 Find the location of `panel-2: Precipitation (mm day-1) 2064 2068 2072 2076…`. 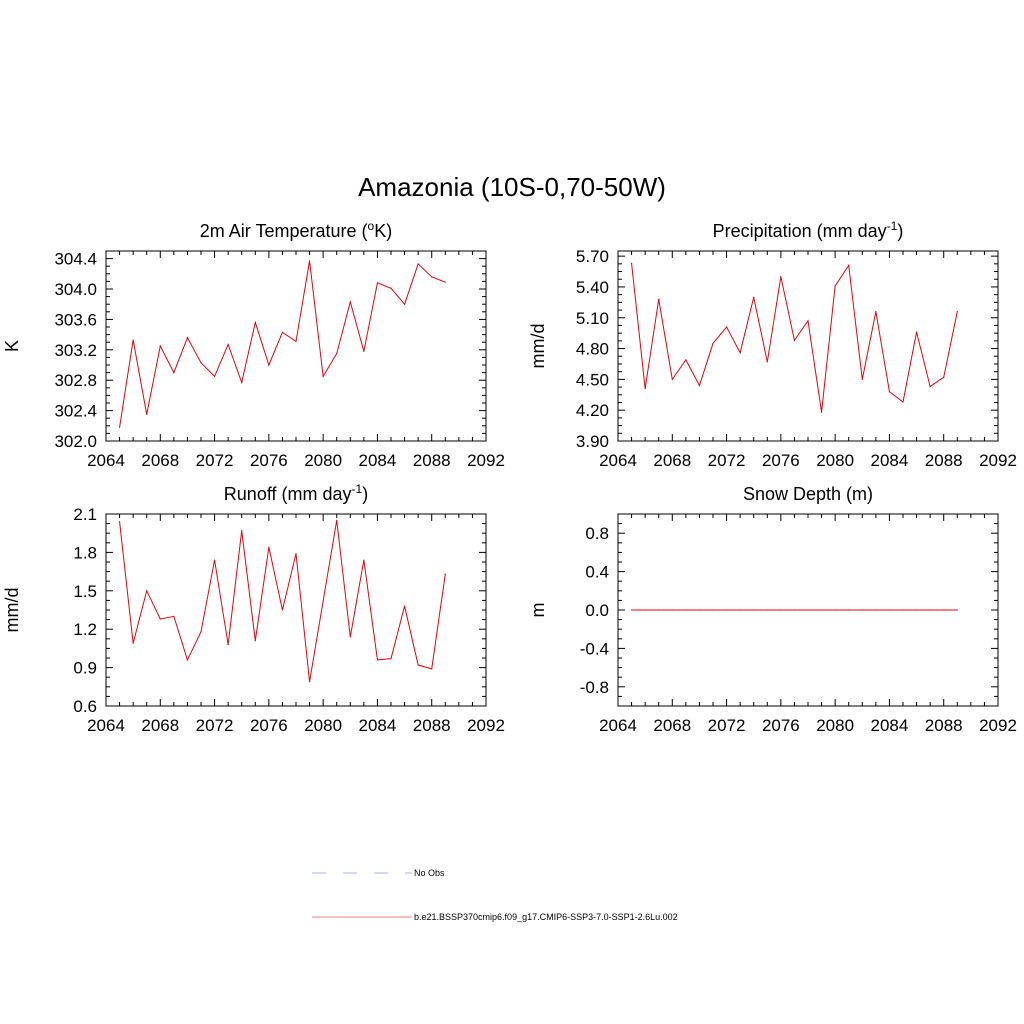

panel-2: Precipitation (mm day-1) 2064 2068 2072 2076… is located at coordinates (772, 344).